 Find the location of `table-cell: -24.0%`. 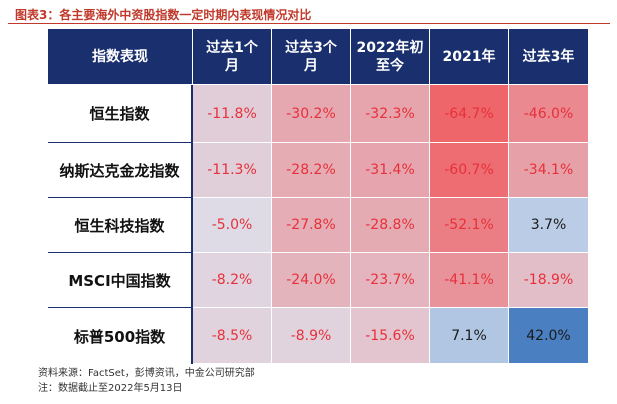

table-cell: -24.0% is located at coordinates (311, 280).